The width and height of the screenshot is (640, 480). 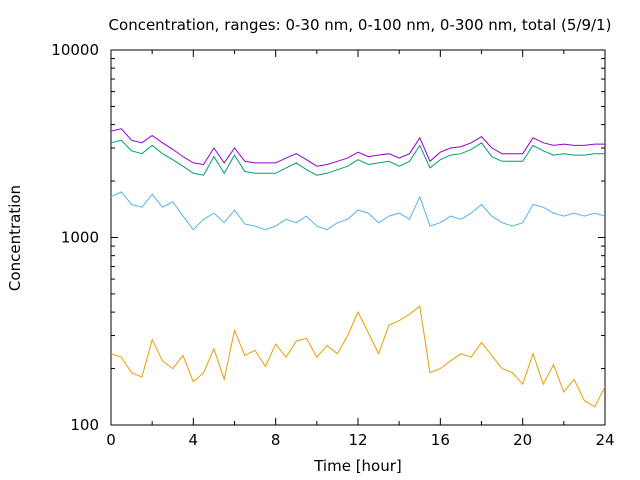 What do you see at coordinates (604, 440) in the screenshot?
I see `x-tick-label: 24` at bounding box center [604, 440].